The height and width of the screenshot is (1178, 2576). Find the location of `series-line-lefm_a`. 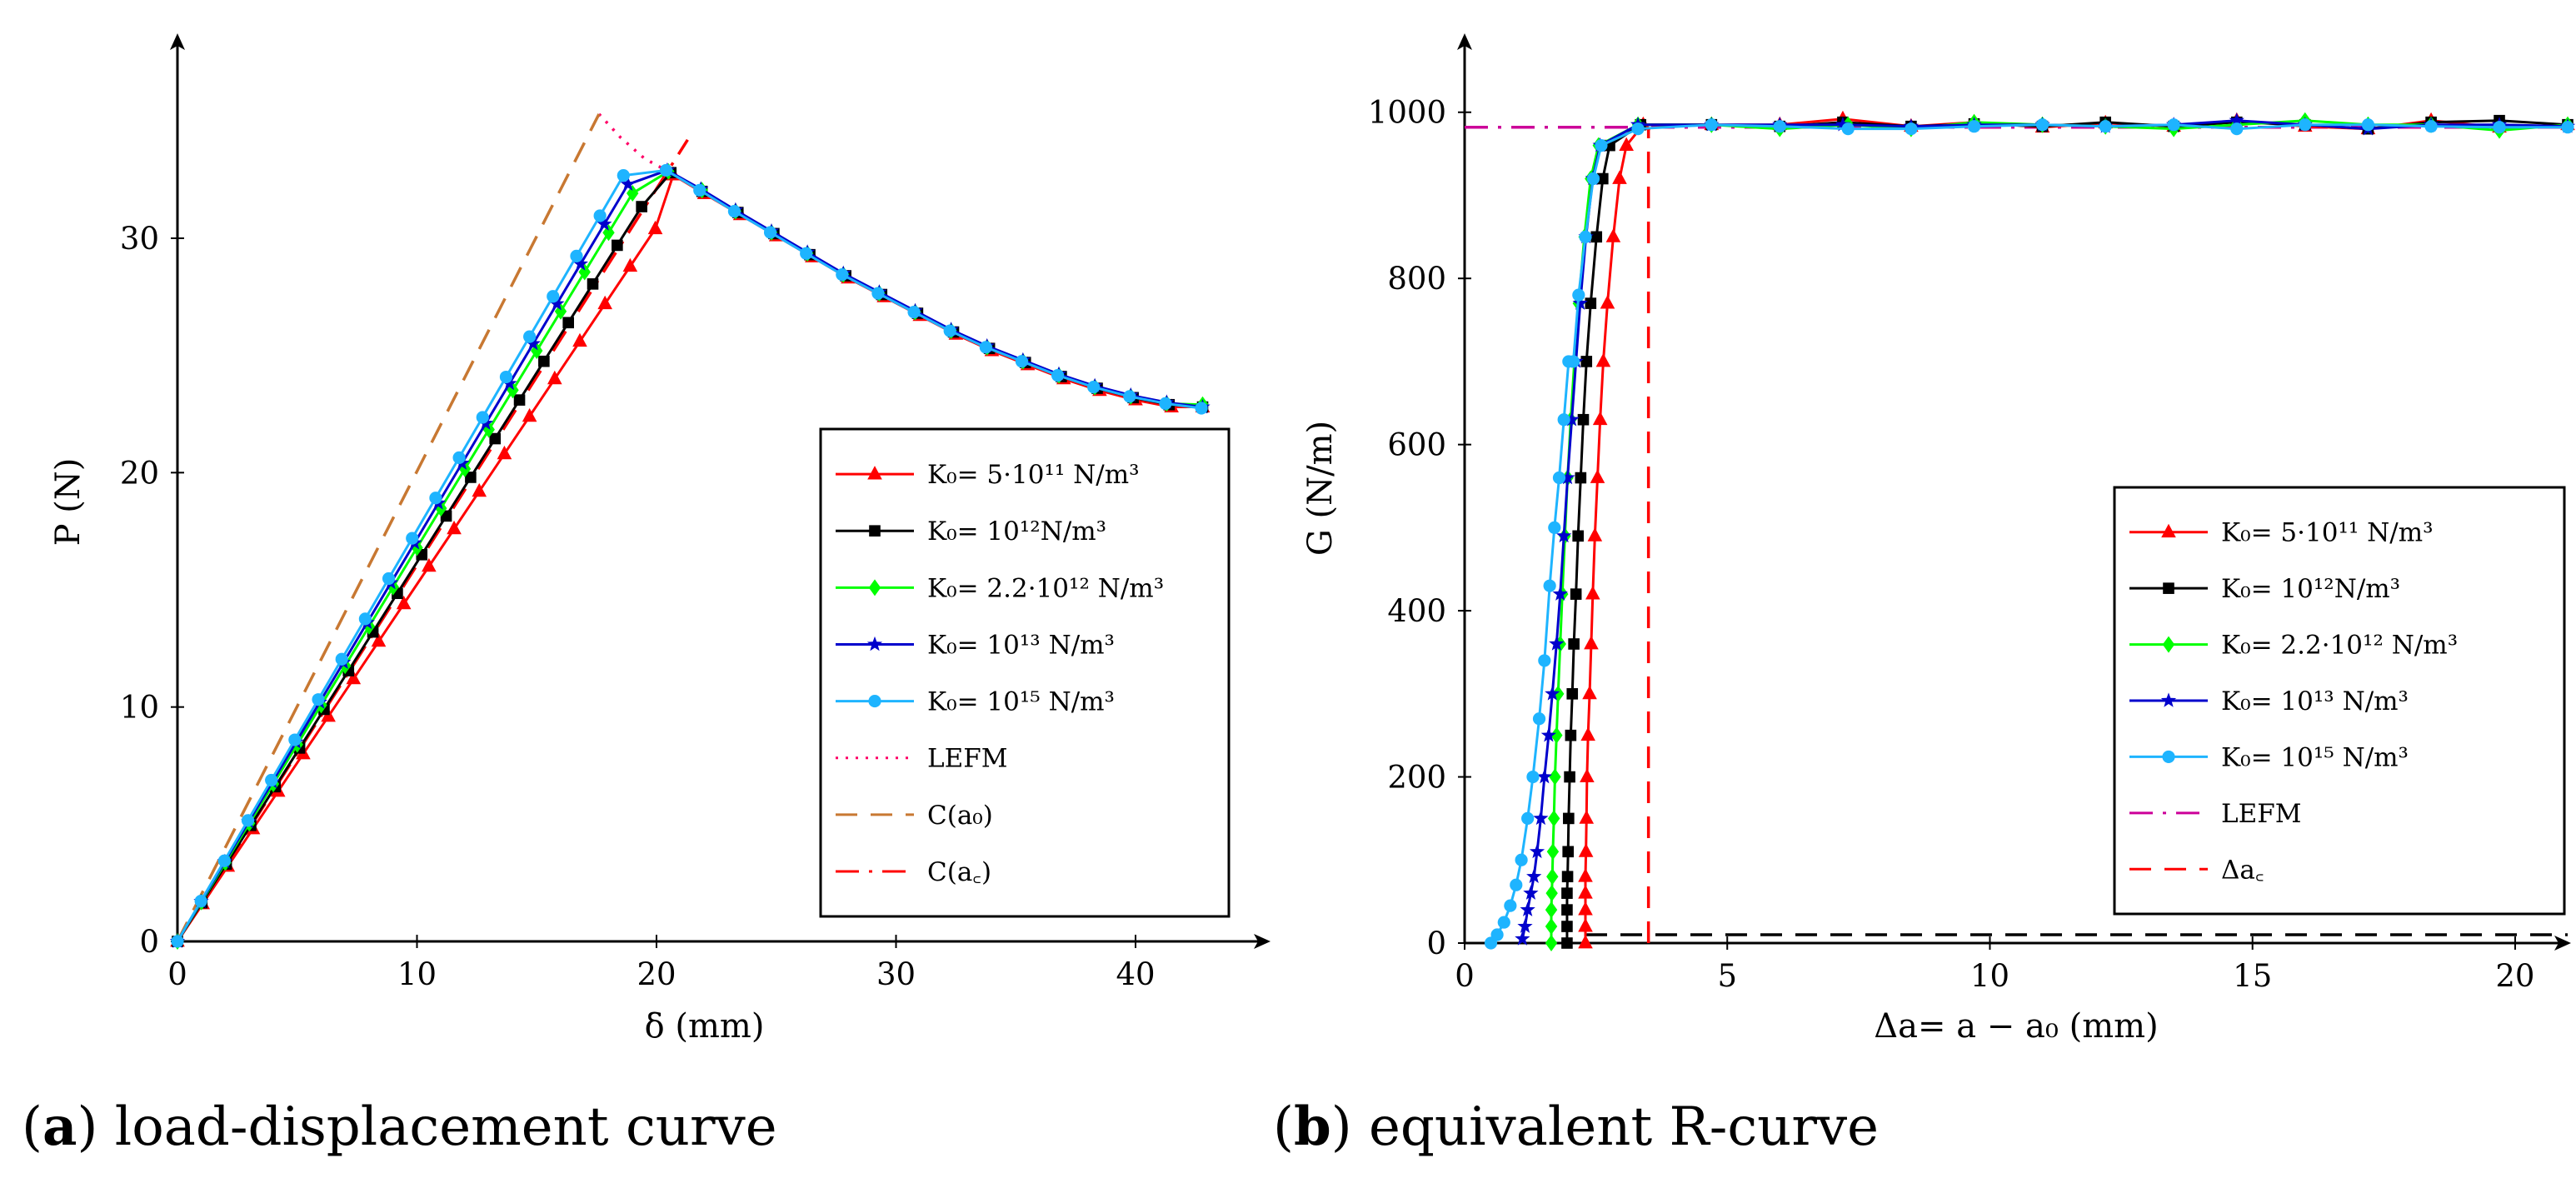

series-line-lefm_a is located at coordinates (632, 142).